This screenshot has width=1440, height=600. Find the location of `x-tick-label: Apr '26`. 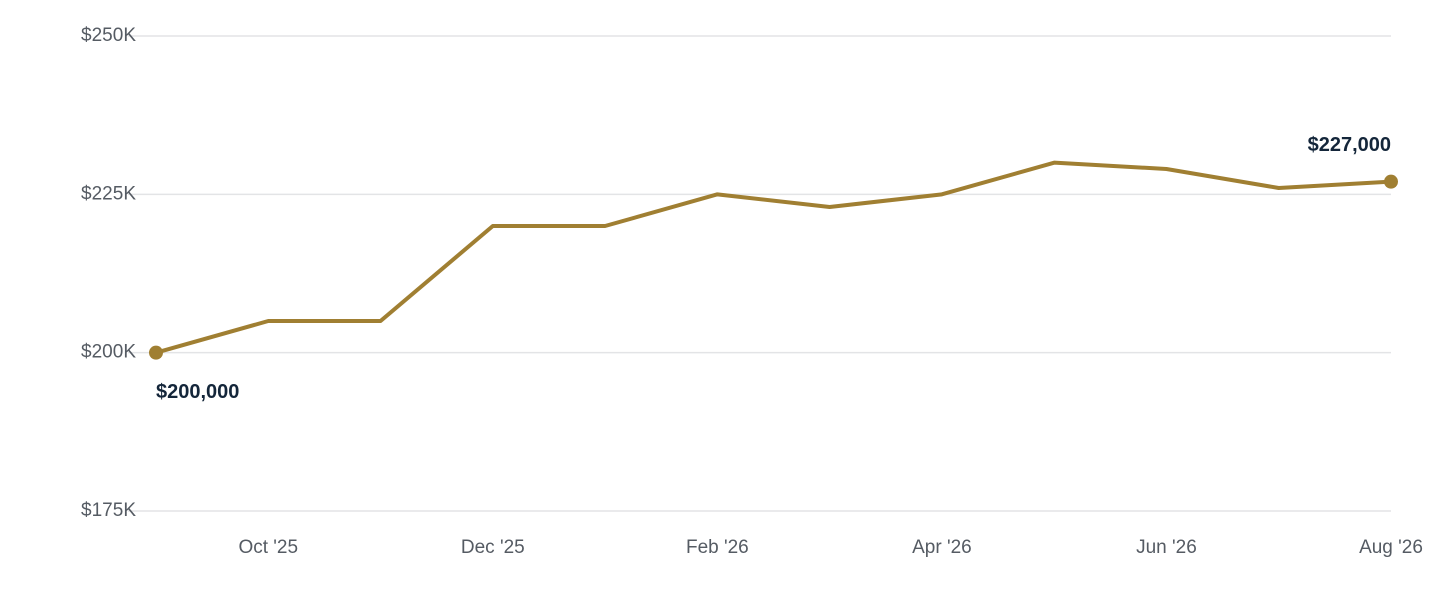

x-tick-label: Apr '26 is located at coordinates (942, 547).